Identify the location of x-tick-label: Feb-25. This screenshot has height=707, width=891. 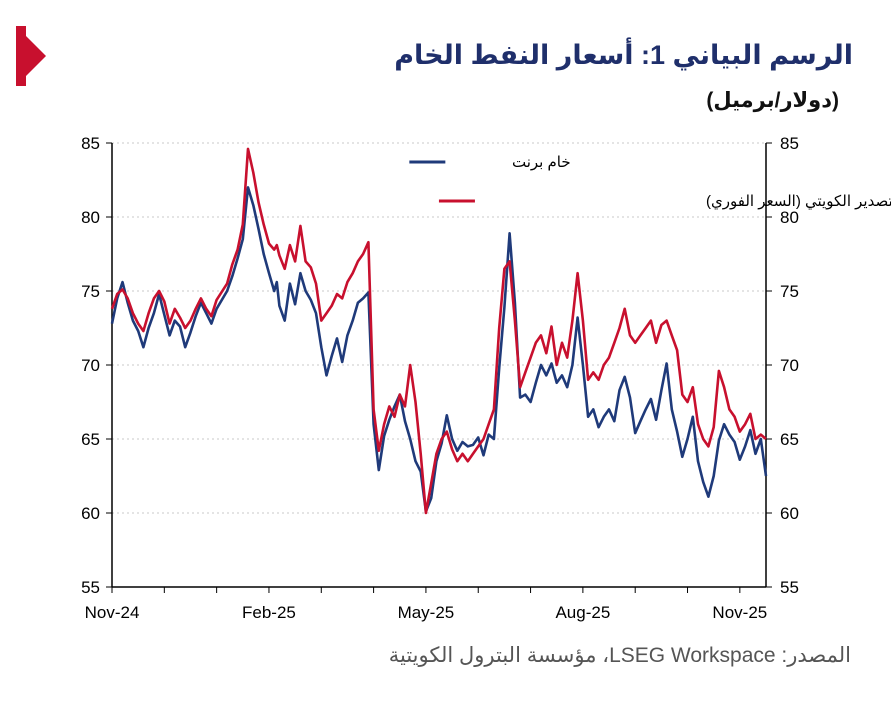
(269, 612).